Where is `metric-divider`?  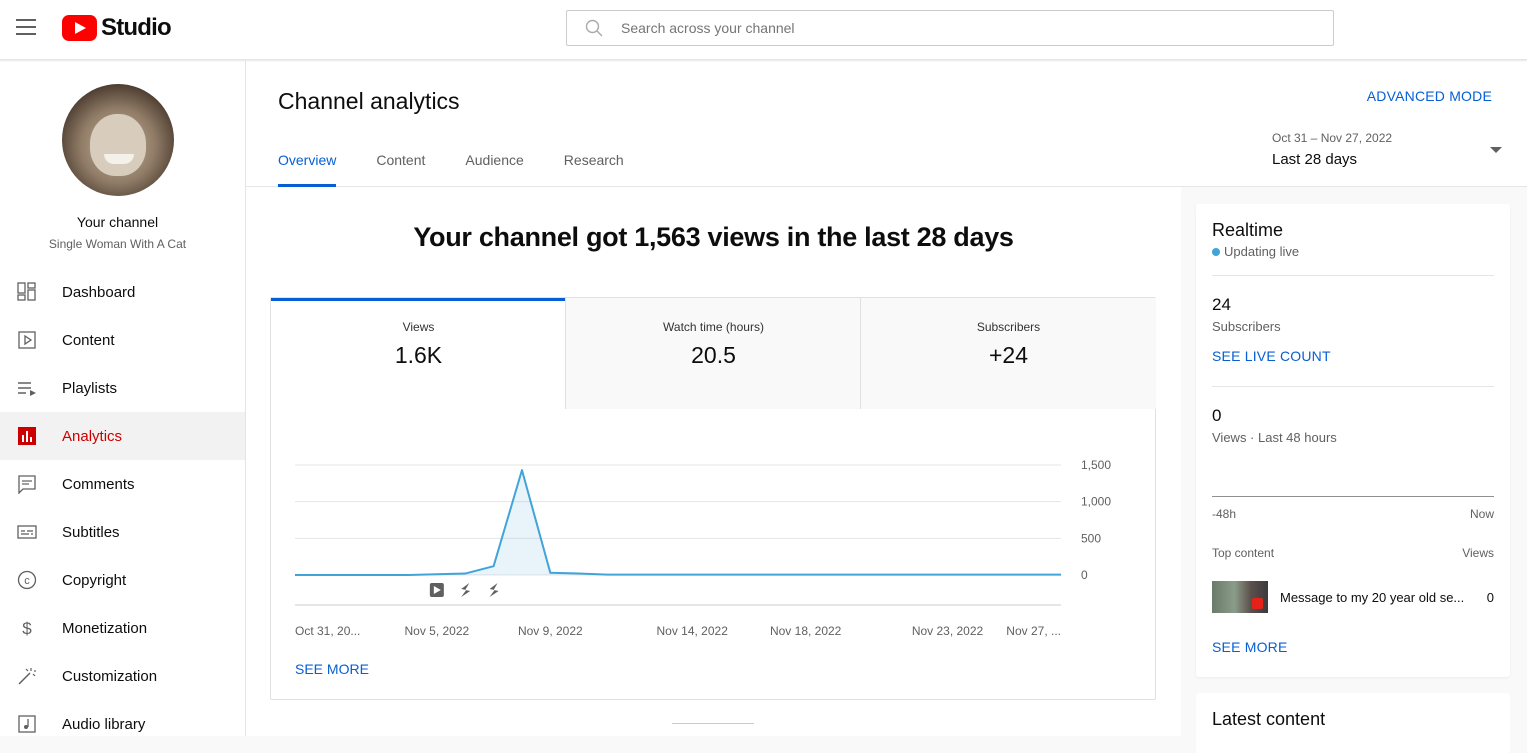 metric-divider is located at coordinates (860, 353).